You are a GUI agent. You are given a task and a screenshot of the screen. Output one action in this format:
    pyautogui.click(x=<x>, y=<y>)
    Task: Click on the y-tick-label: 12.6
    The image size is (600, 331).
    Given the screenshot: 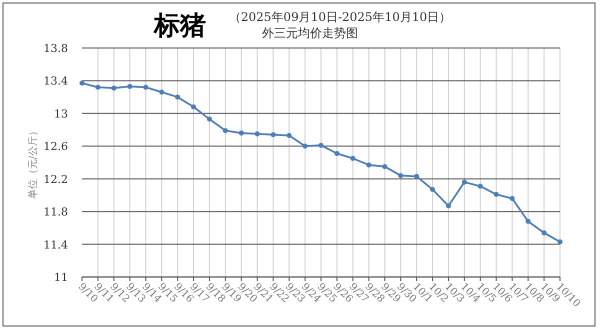 What is the action you would take?
    pyautogui.click(x=56, y=147)
    